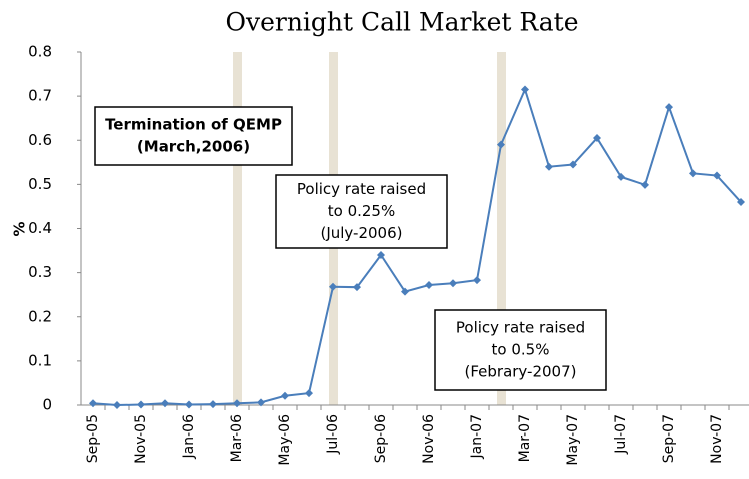  Describe the element at coordinates (40, 272) in the screenshot. I see `y-tick-label: 0.3` at that location.